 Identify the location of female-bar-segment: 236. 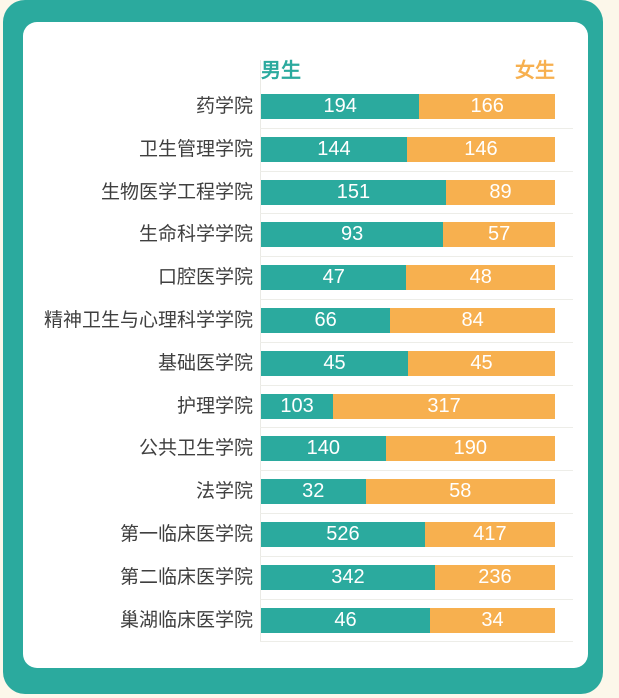
(494, 577).